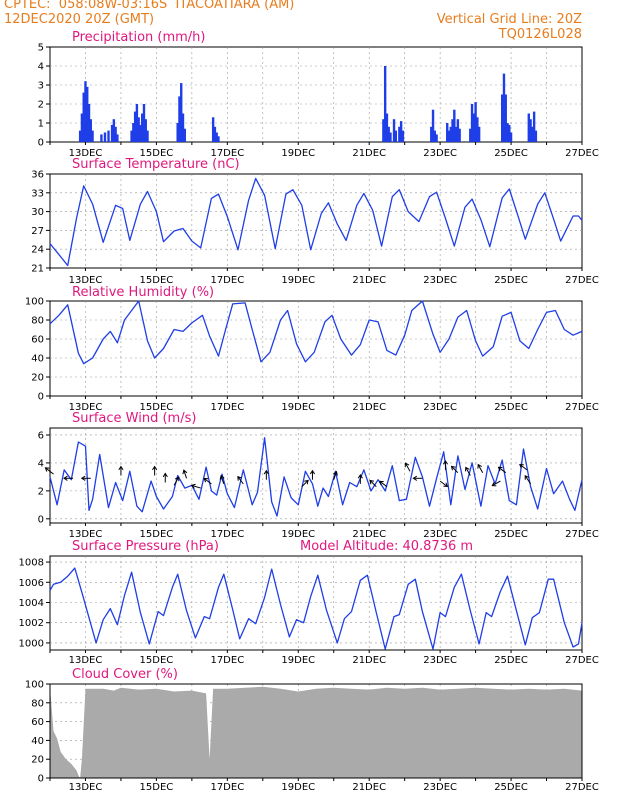  Describe the element at coordinates (369, 153) in the screenshot. I see `precip-xtick-label: 21DEC` at that location.